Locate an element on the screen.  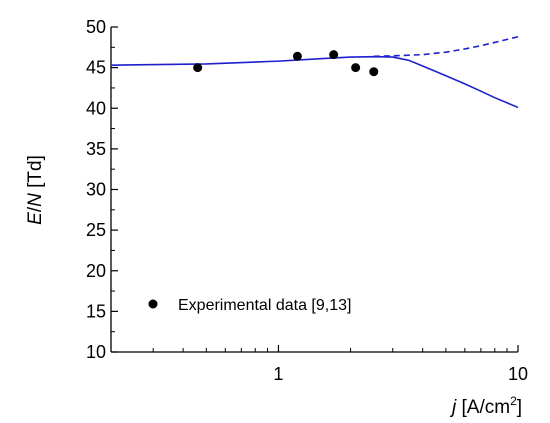
y-tick-label: 15 is located at coordinates (96, 311).